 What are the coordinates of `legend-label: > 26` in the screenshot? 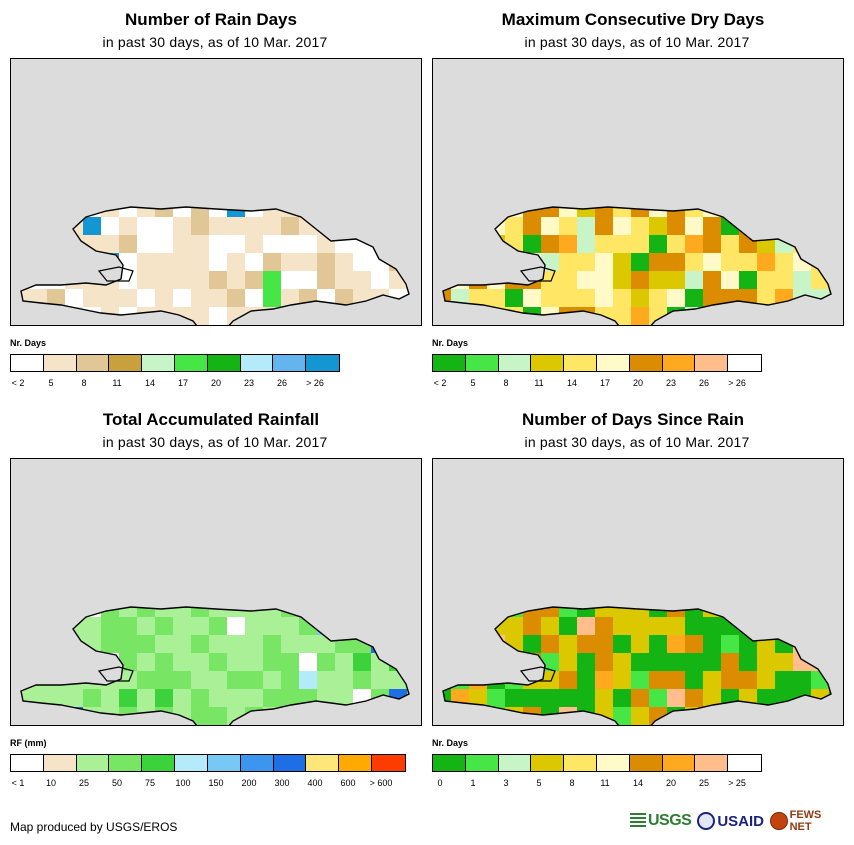 It's located at (315, 383).